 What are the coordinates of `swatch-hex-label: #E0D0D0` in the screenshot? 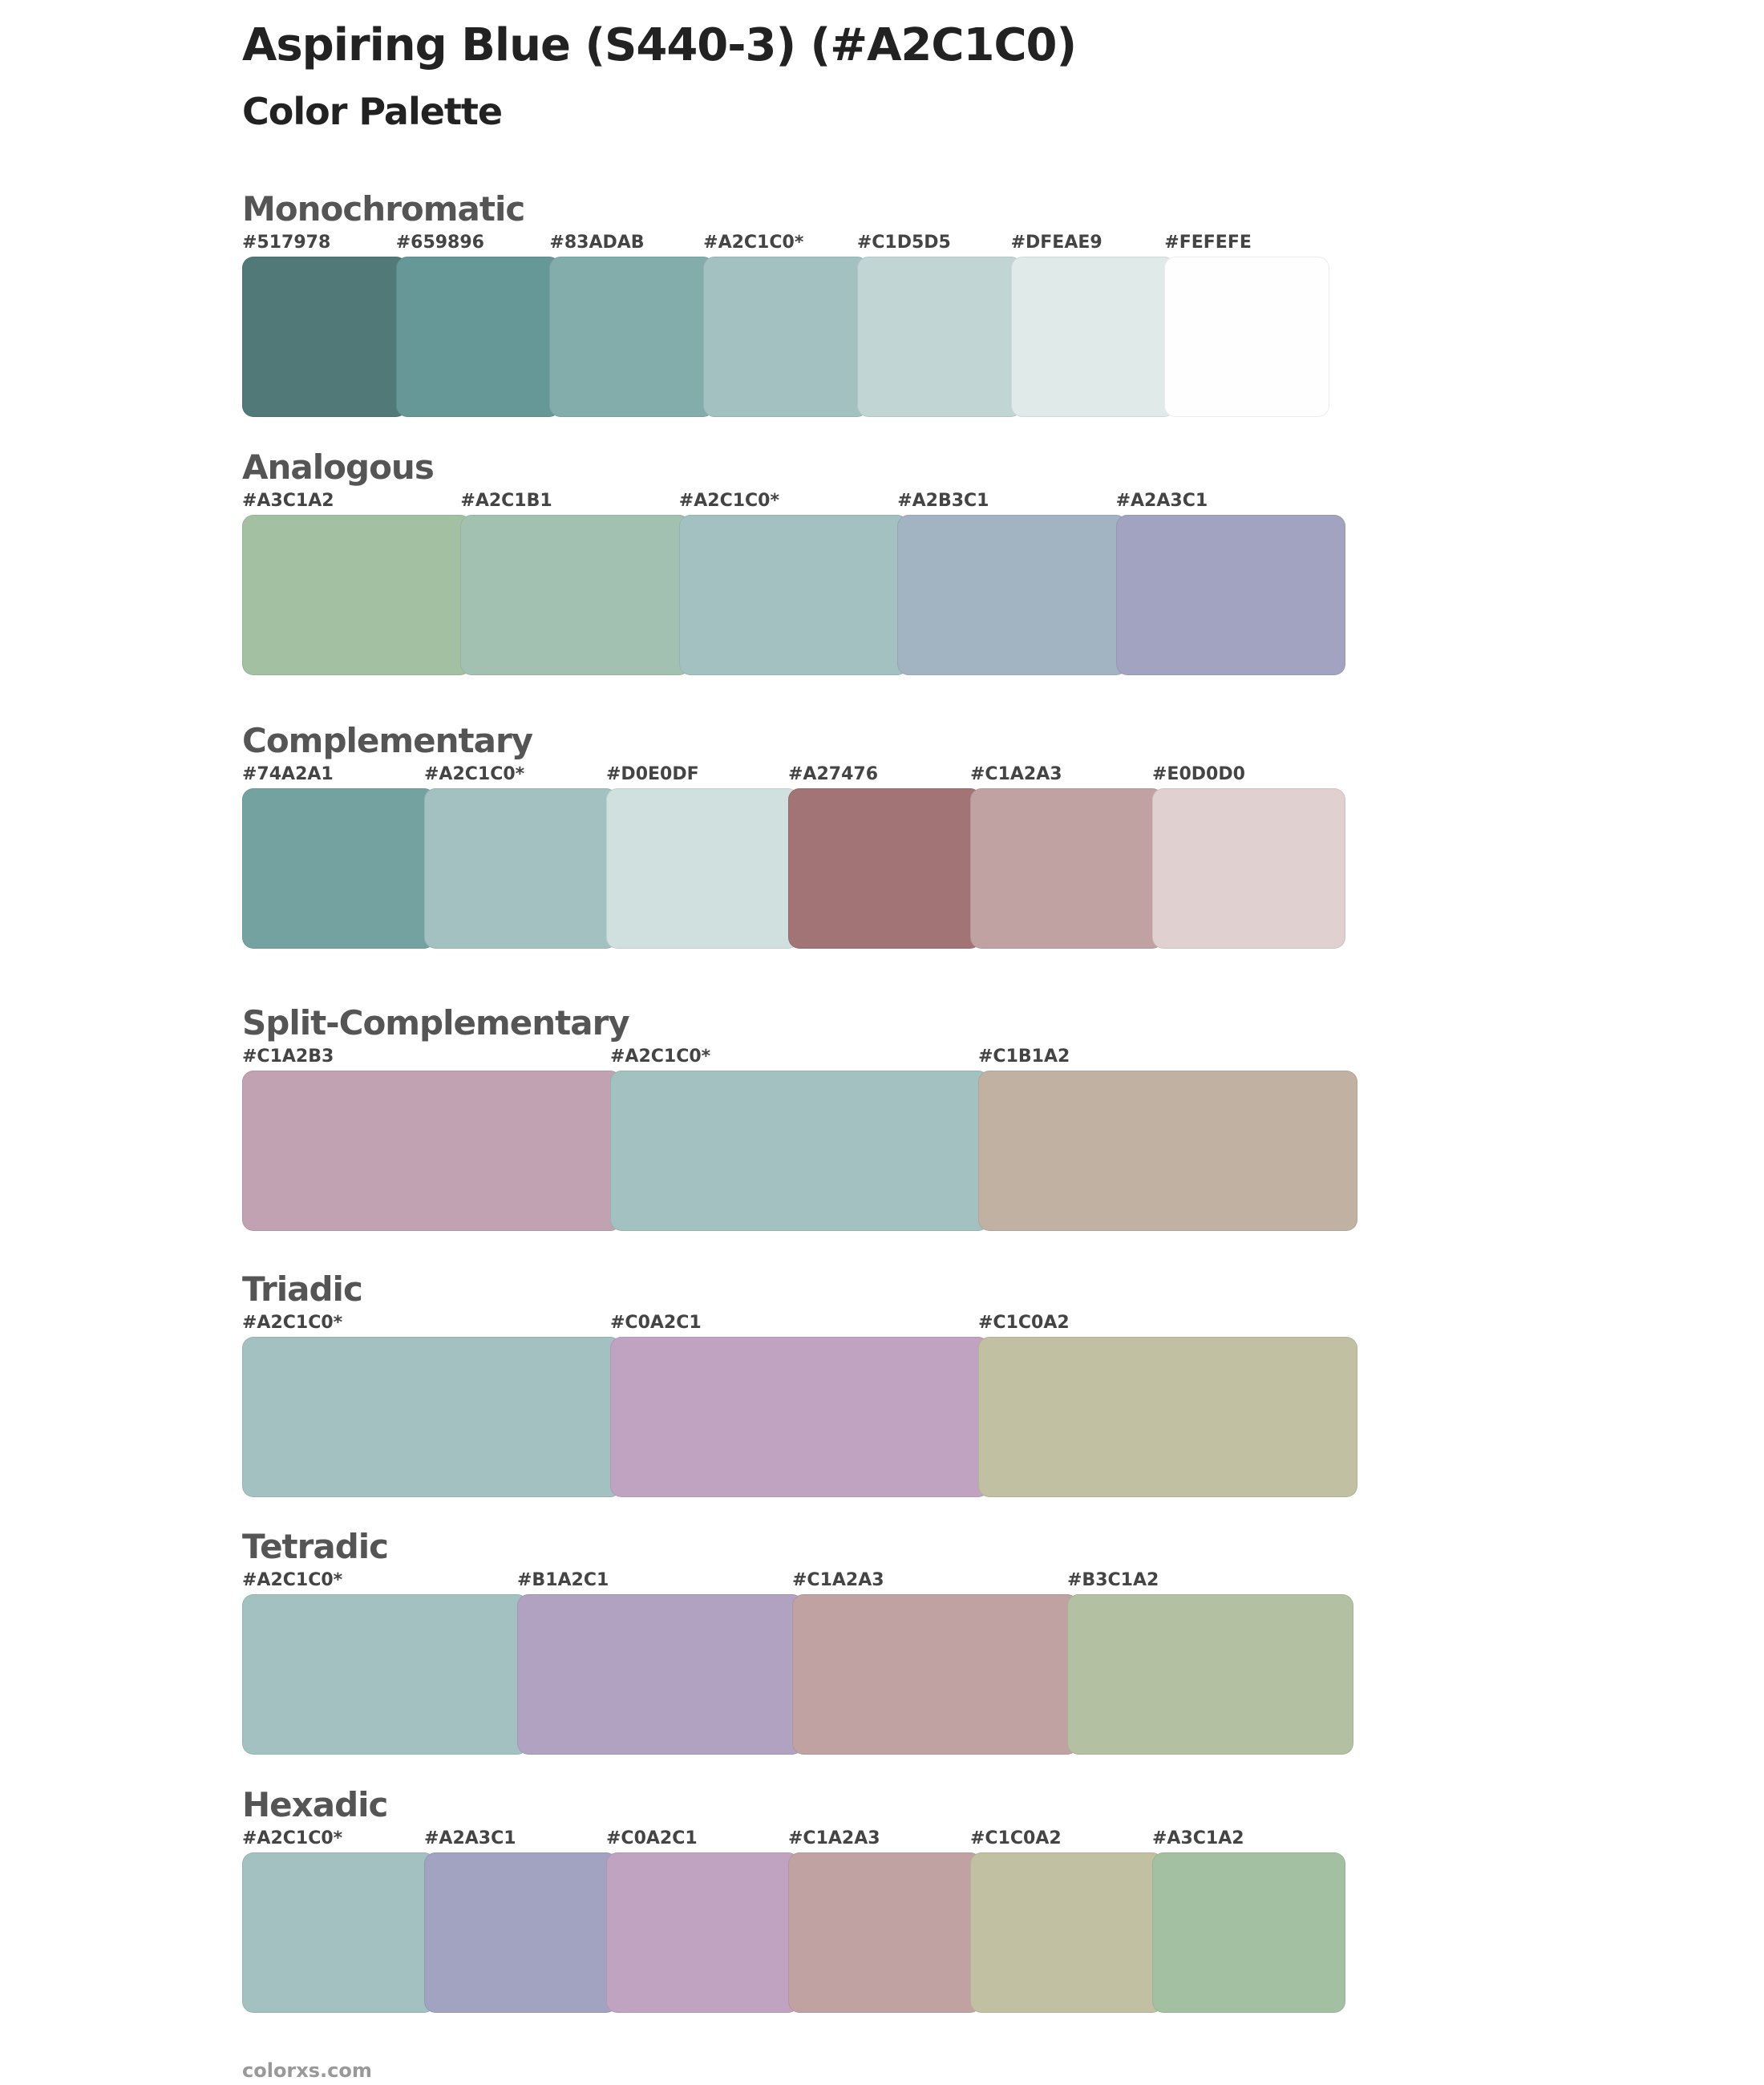 It's located at (1198, 774).